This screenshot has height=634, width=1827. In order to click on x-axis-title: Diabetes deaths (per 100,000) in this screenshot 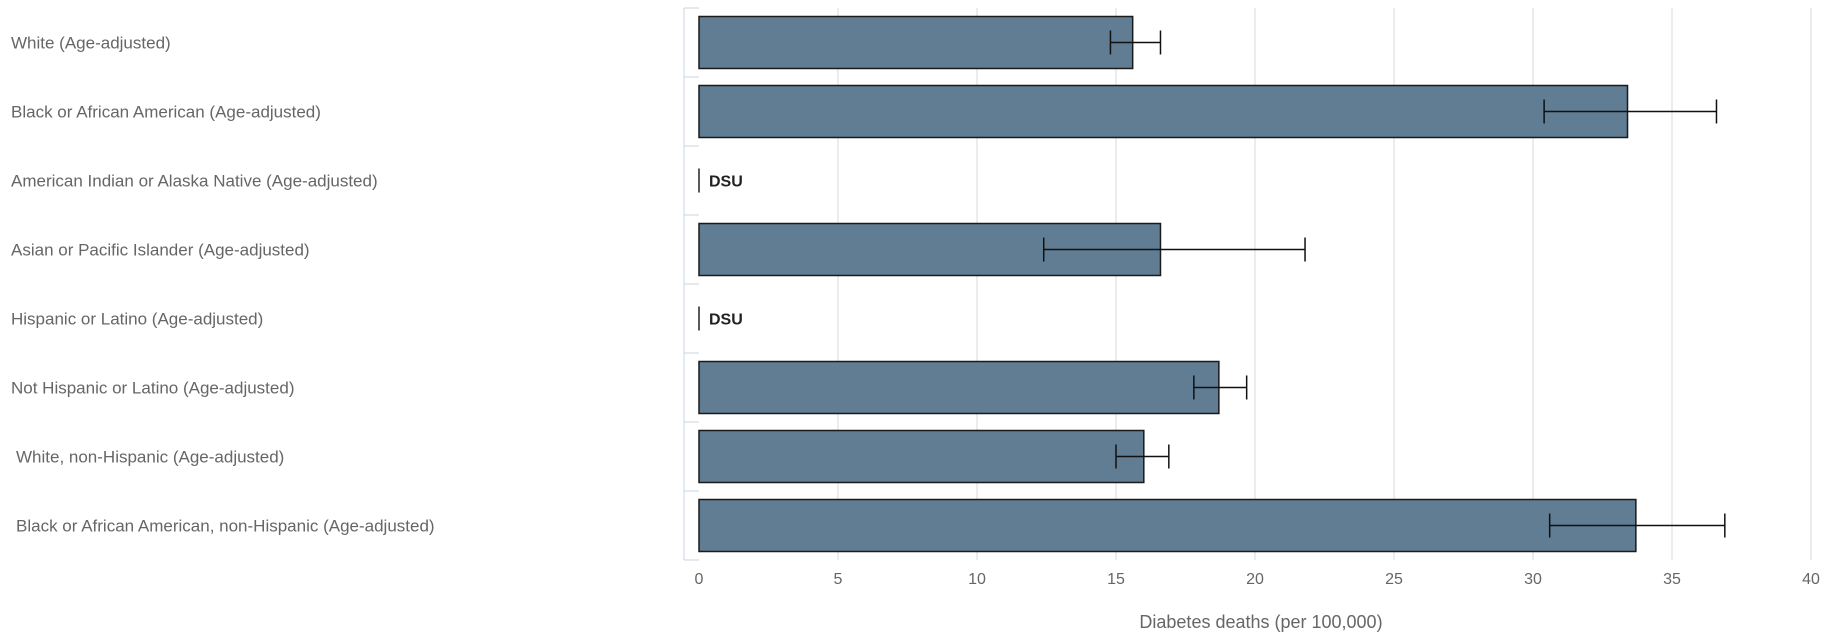, I will do `click(1260, 622)`.